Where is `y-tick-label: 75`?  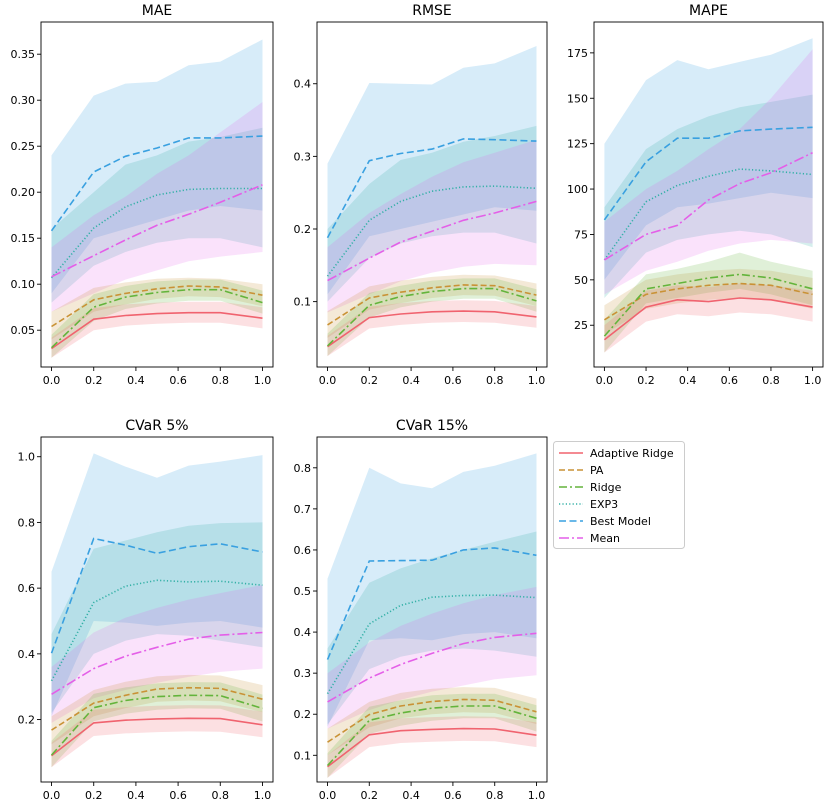
y-tick-label: 75 is located at coordinates (581, 234).